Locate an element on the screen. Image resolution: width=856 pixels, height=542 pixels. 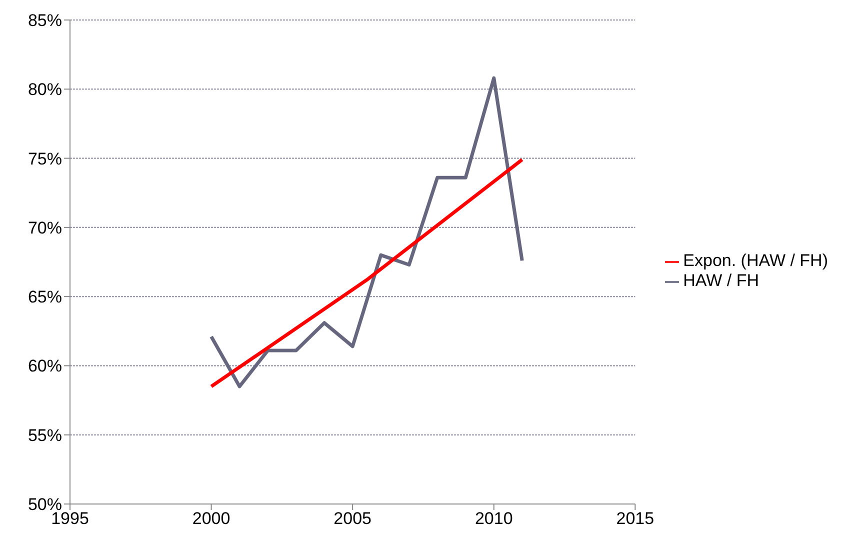
y-tick-label: 80% is located at coordinates (45, 90).